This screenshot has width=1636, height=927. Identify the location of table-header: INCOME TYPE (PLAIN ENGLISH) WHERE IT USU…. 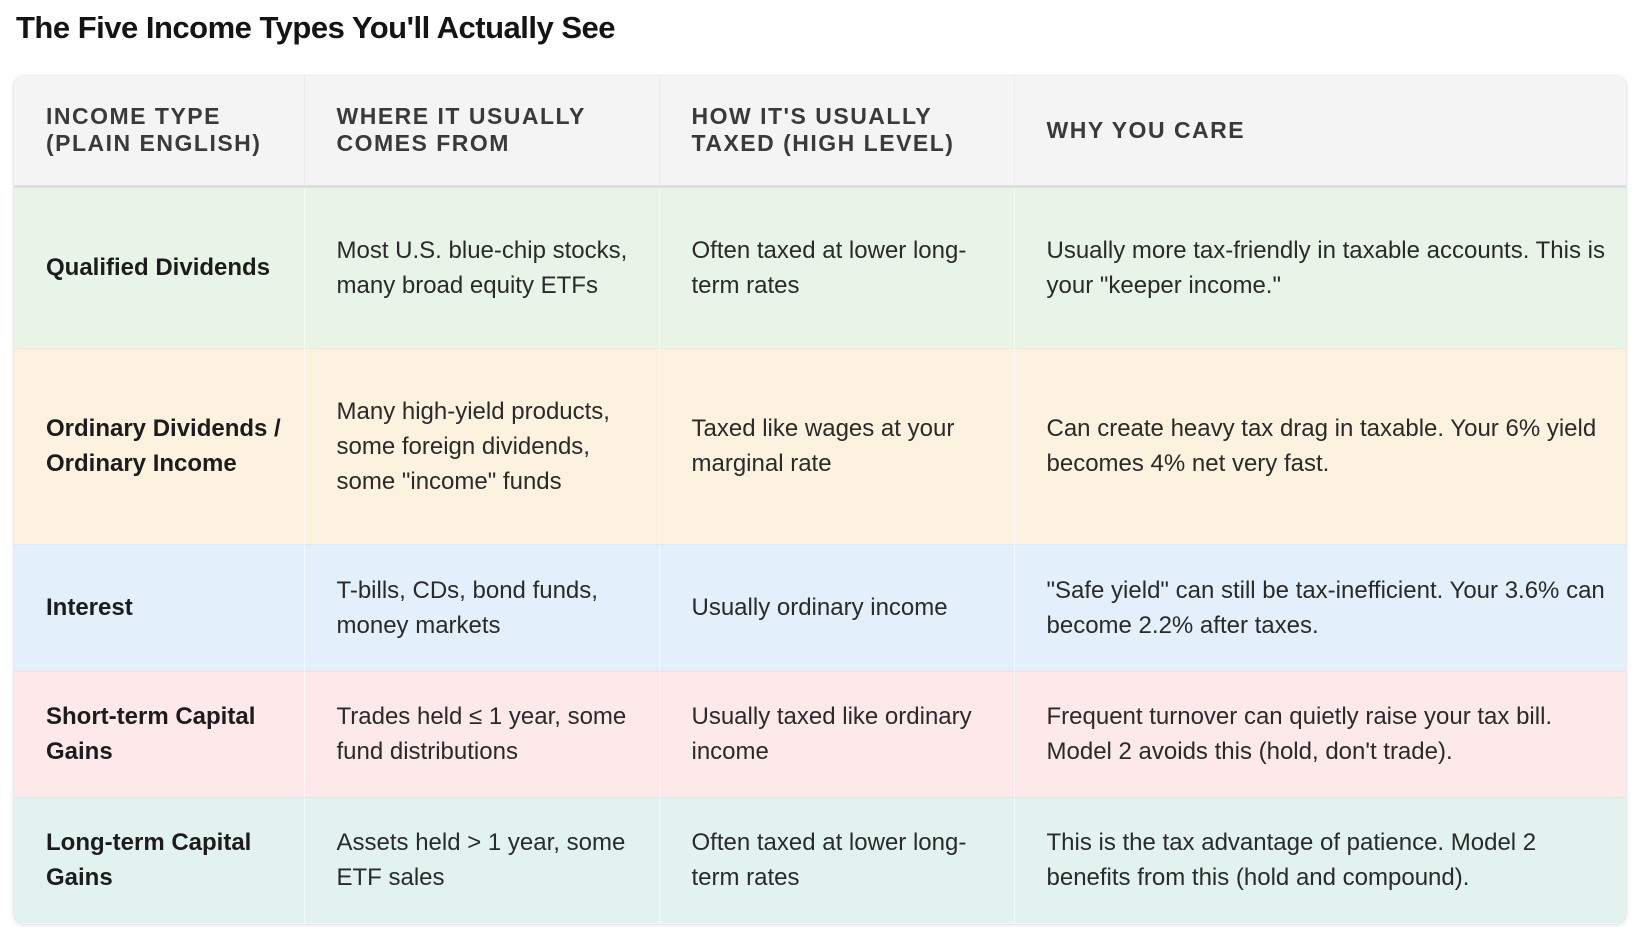
(820, 132).